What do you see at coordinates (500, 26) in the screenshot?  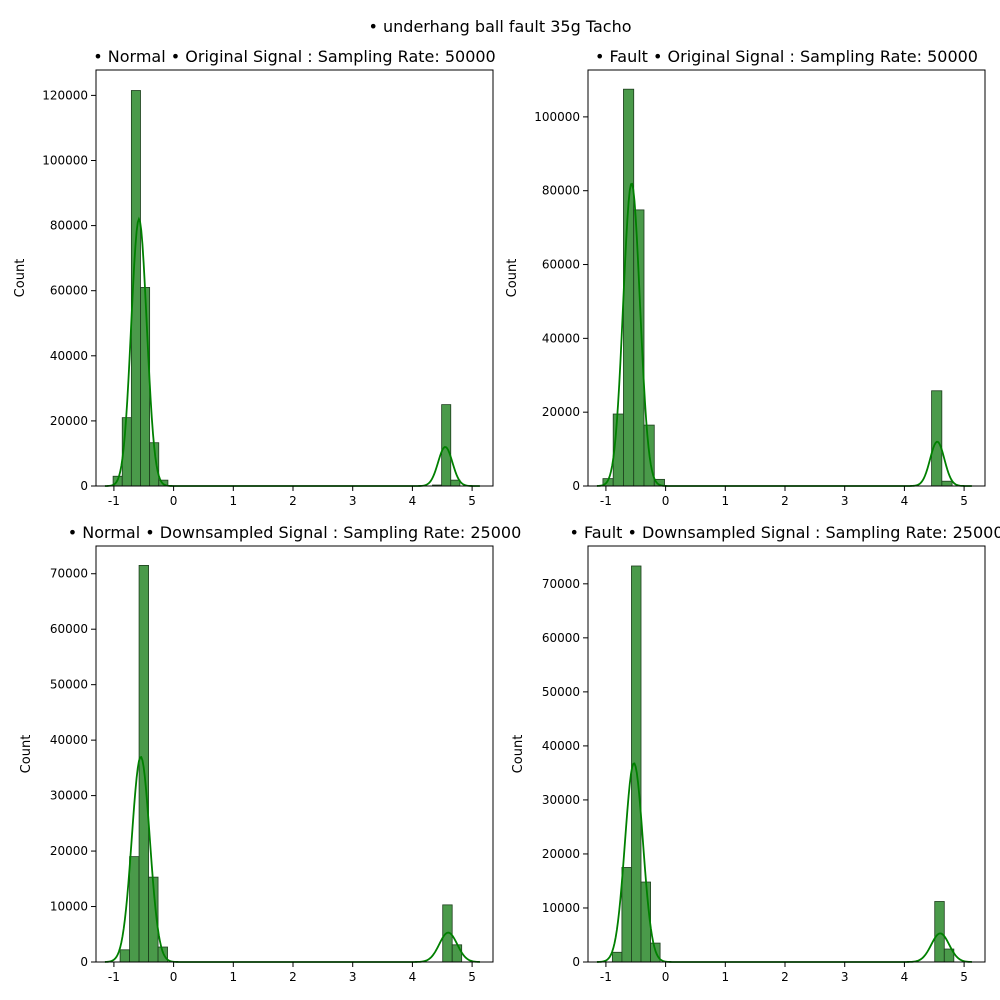 I see `figure-title: • underhang ball fault 35g Tacho` at bounding box center [500, 26].